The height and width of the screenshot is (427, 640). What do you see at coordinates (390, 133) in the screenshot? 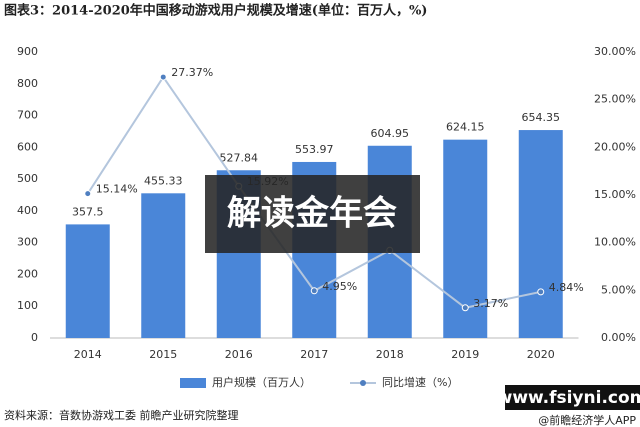
I see `bar-value-label: 604.95` at bounding box center [390, 133].